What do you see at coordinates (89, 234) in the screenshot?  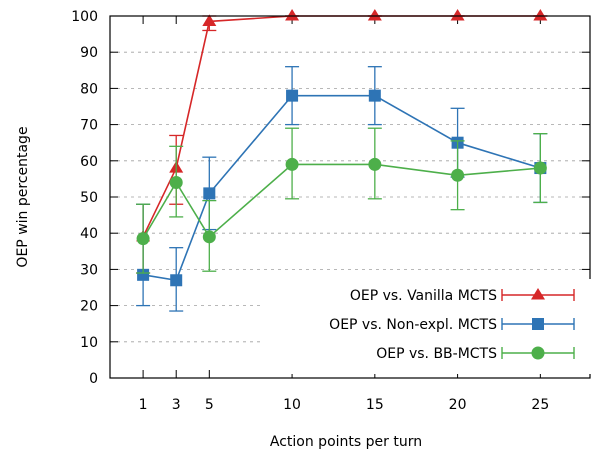 I see `y-tick-label: 40` at bounding box center [89, 234].